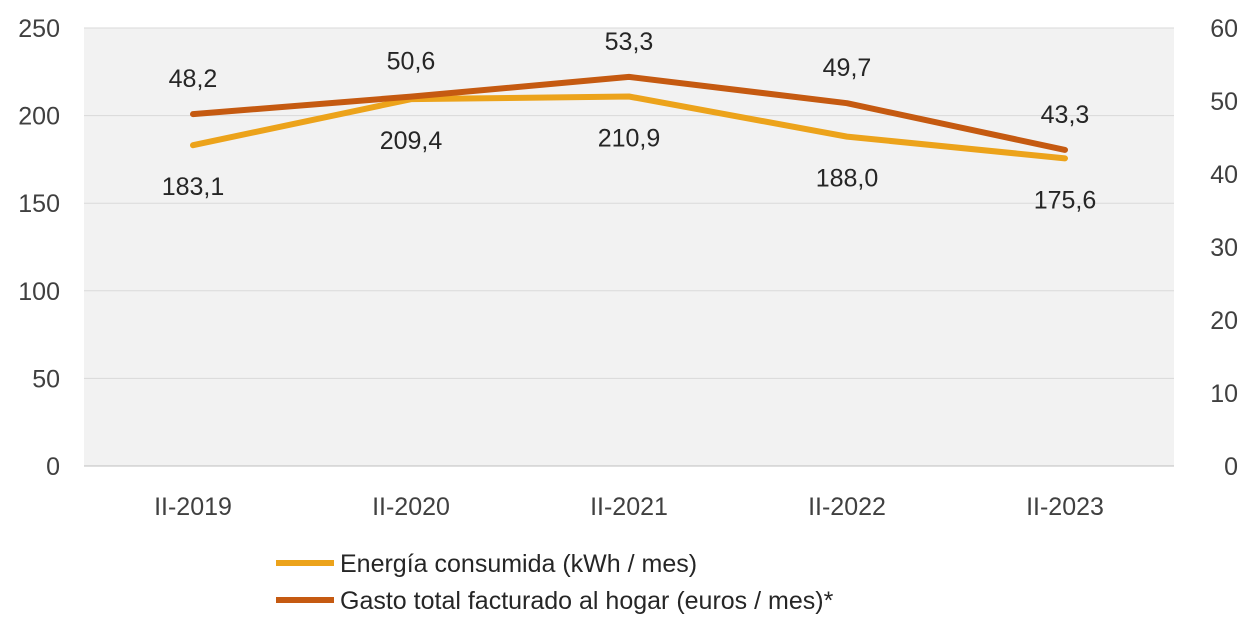 This screenshot has height=621, width=1242. What do you see at coordinates (629, 139) in the screenshot?
I see `data-label-energia: 210,9` at bounding box center [629, 139].